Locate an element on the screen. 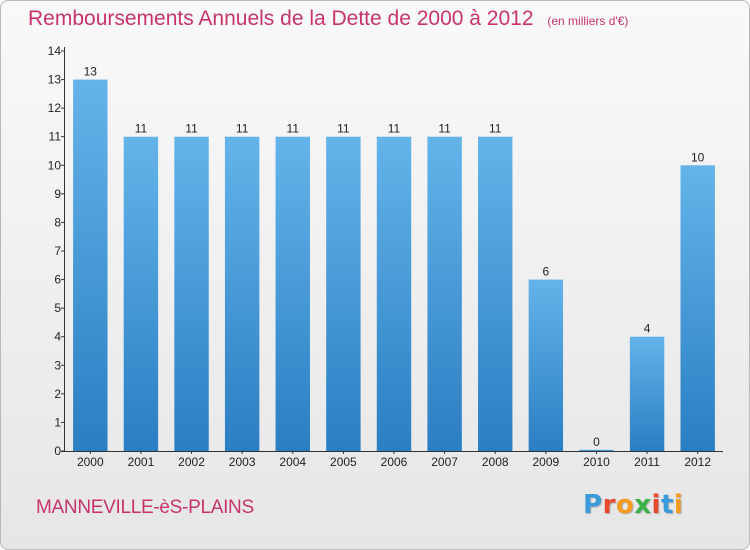  logo-letter: P is located at coordinates (593, 505).